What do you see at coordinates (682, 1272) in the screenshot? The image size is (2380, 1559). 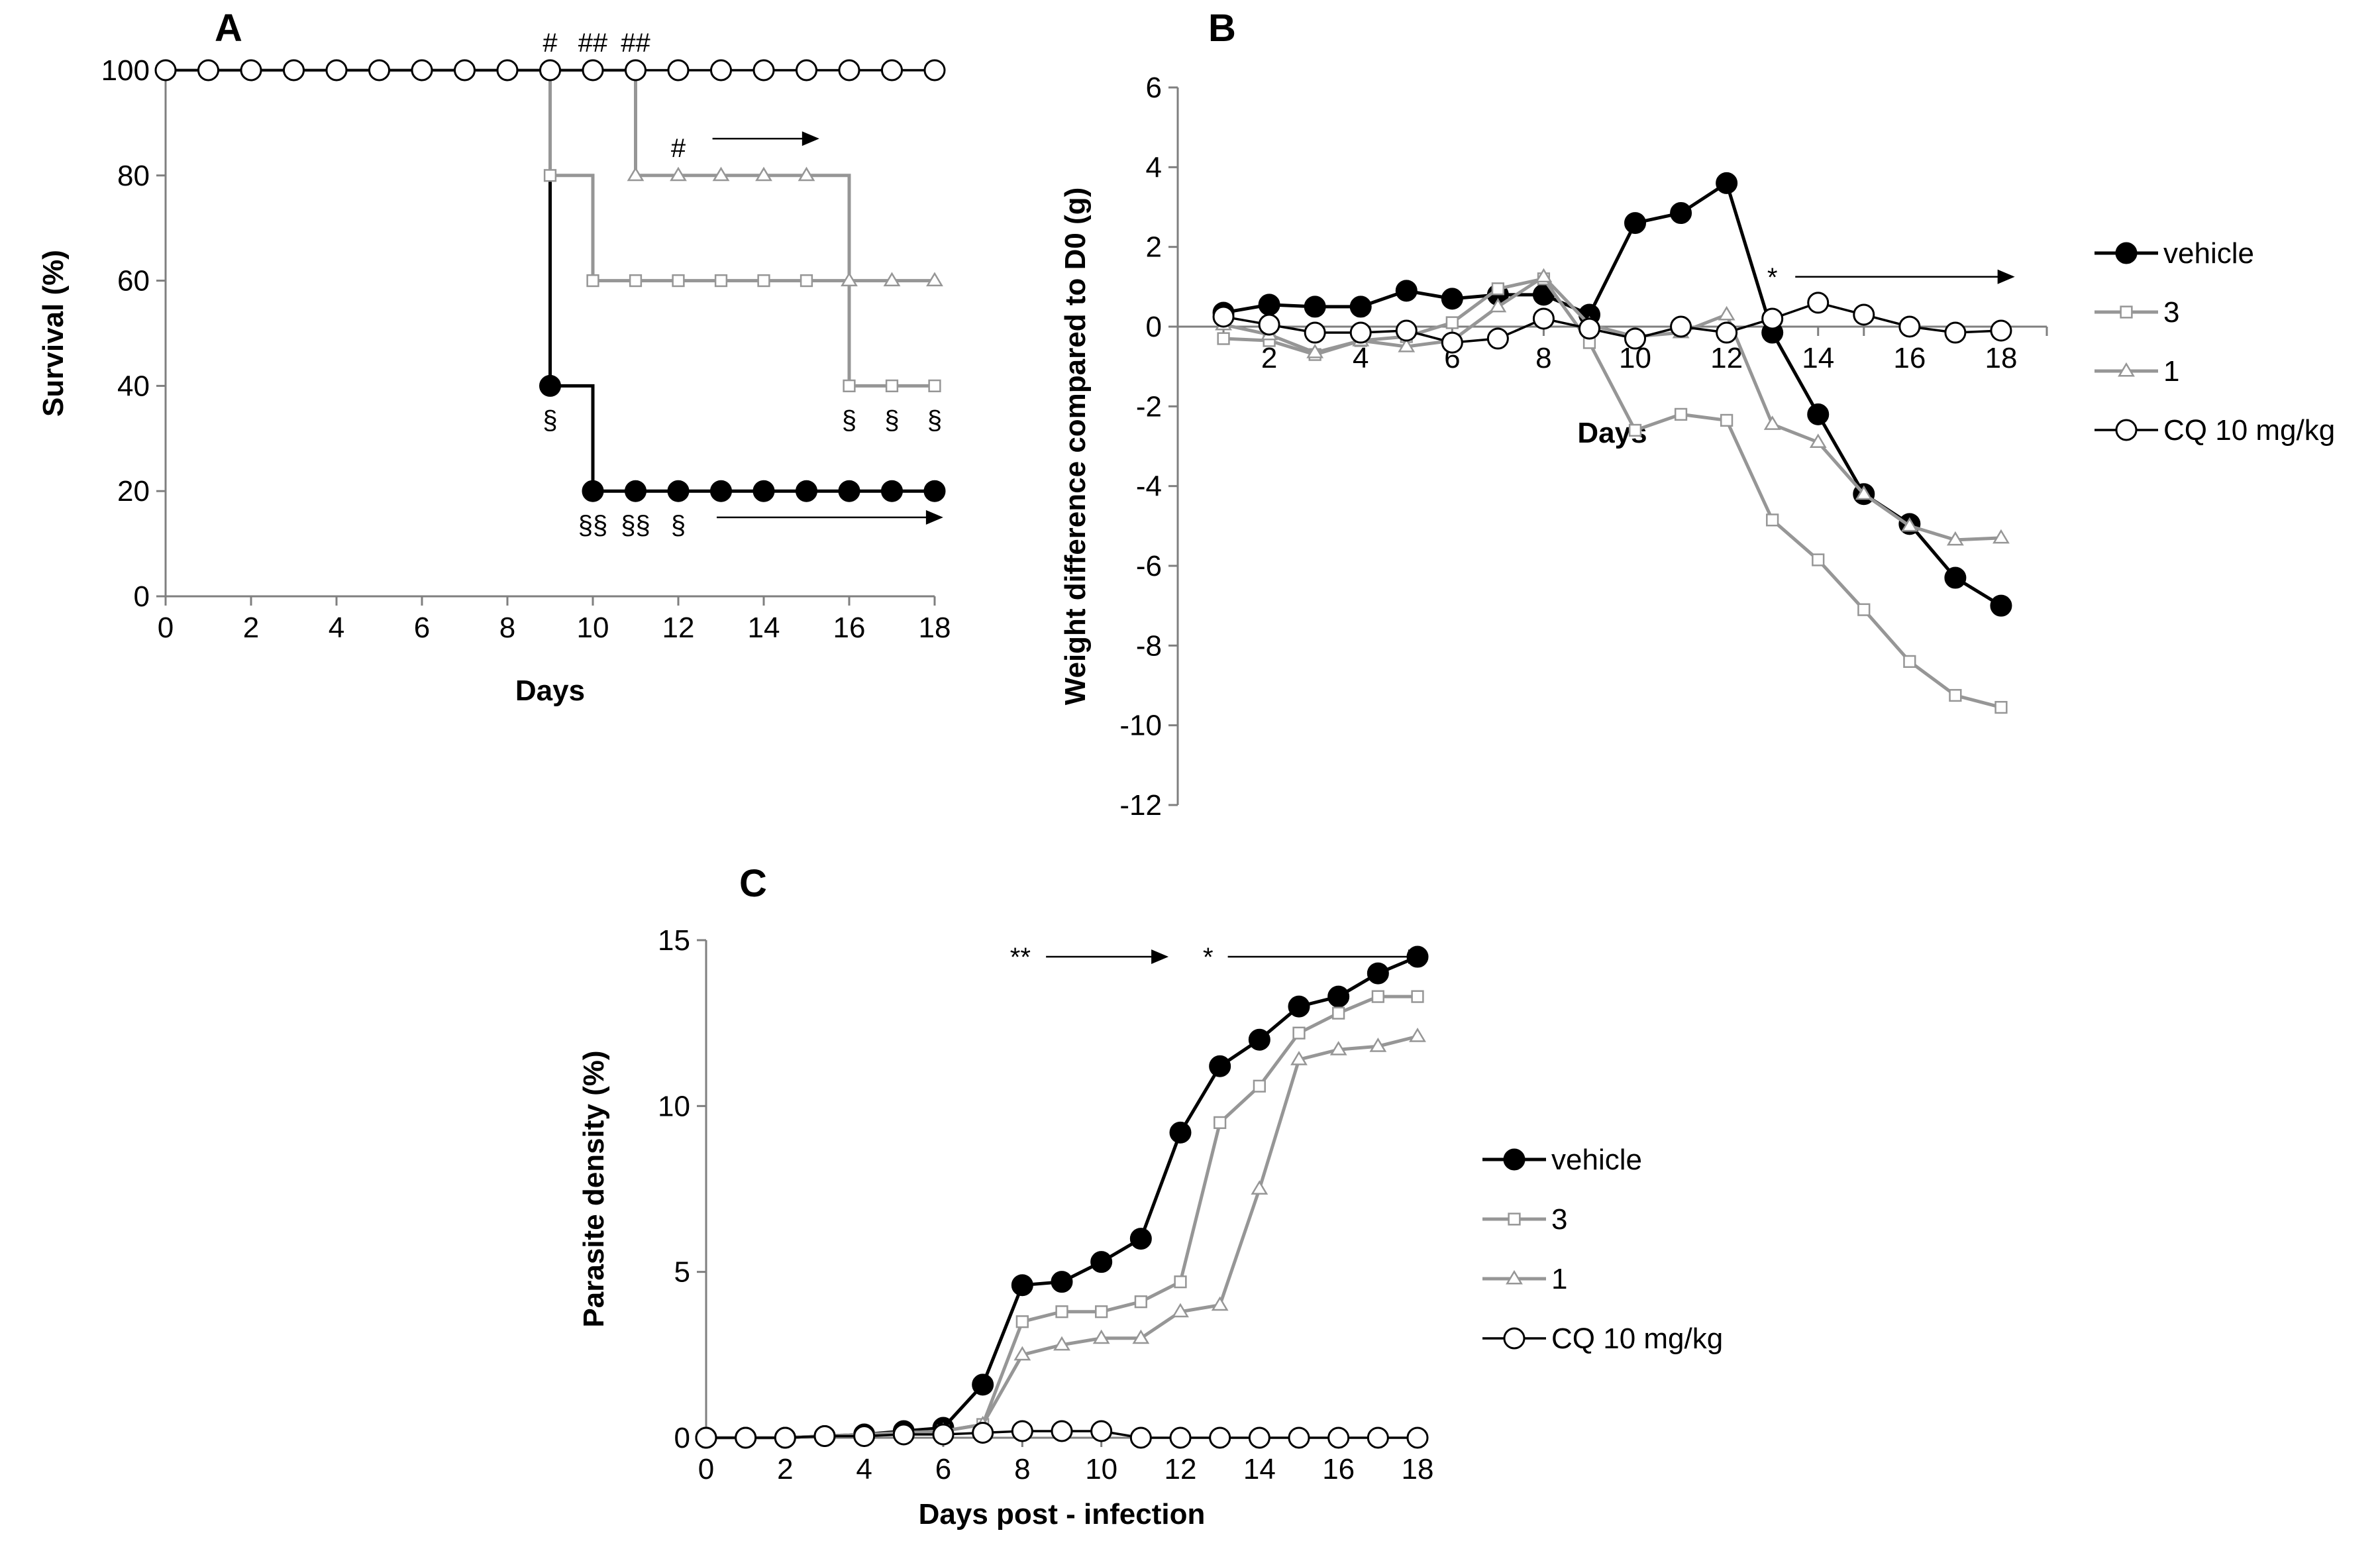 I see `panel-c-y-tick-label: 5` at bounding box center [682, 1272].